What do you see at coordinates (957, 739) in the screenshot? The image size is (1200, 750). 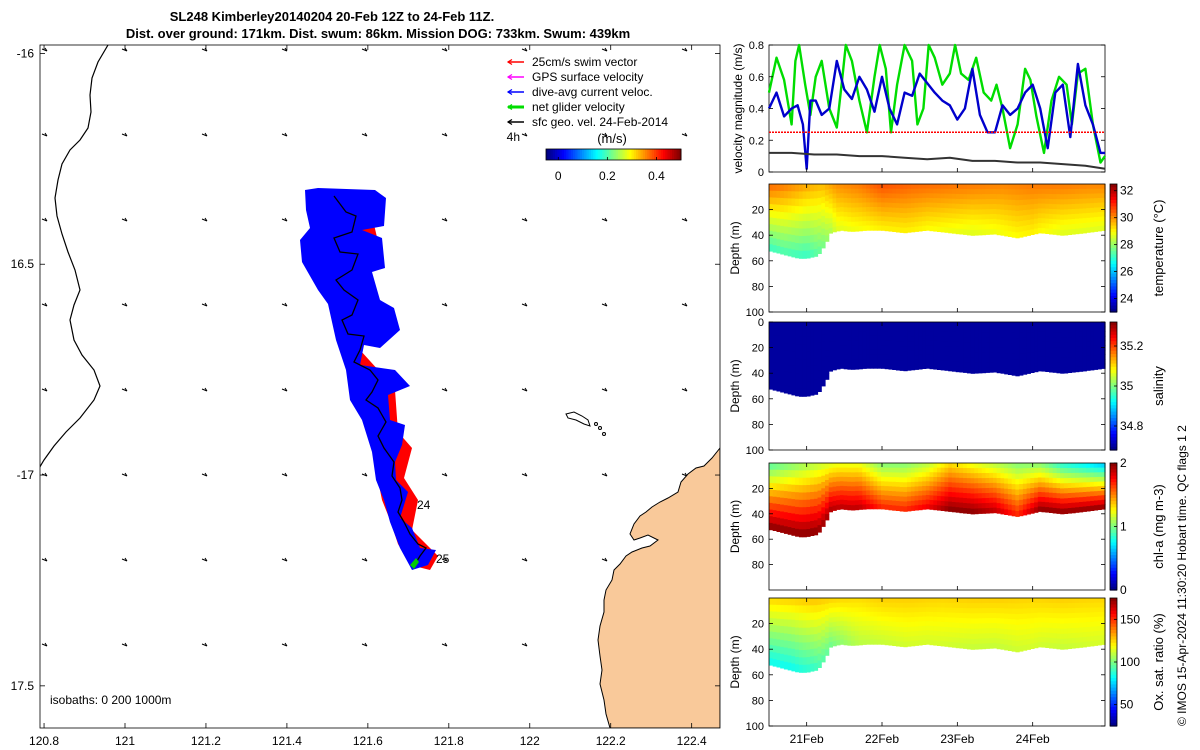 I see `date-tick-label: 23Feb` at bounding box center [957, 739].